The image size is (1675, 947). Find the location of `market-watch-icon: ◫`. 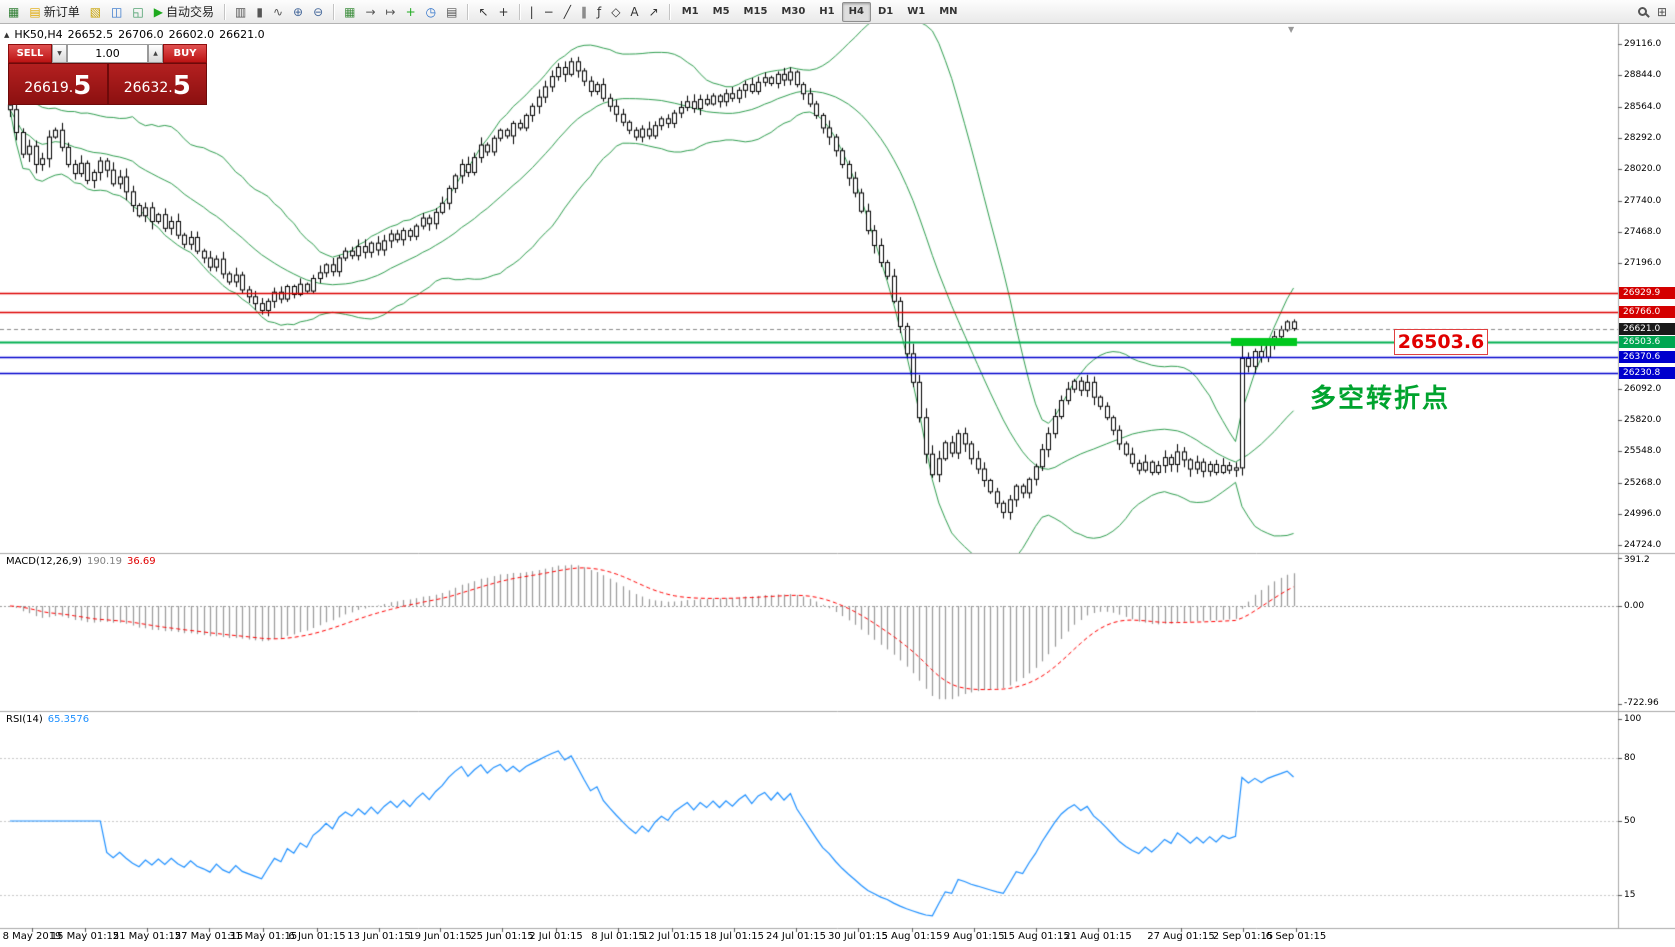

market-watch-icon: ◫ is located at coordinates (116, 12).